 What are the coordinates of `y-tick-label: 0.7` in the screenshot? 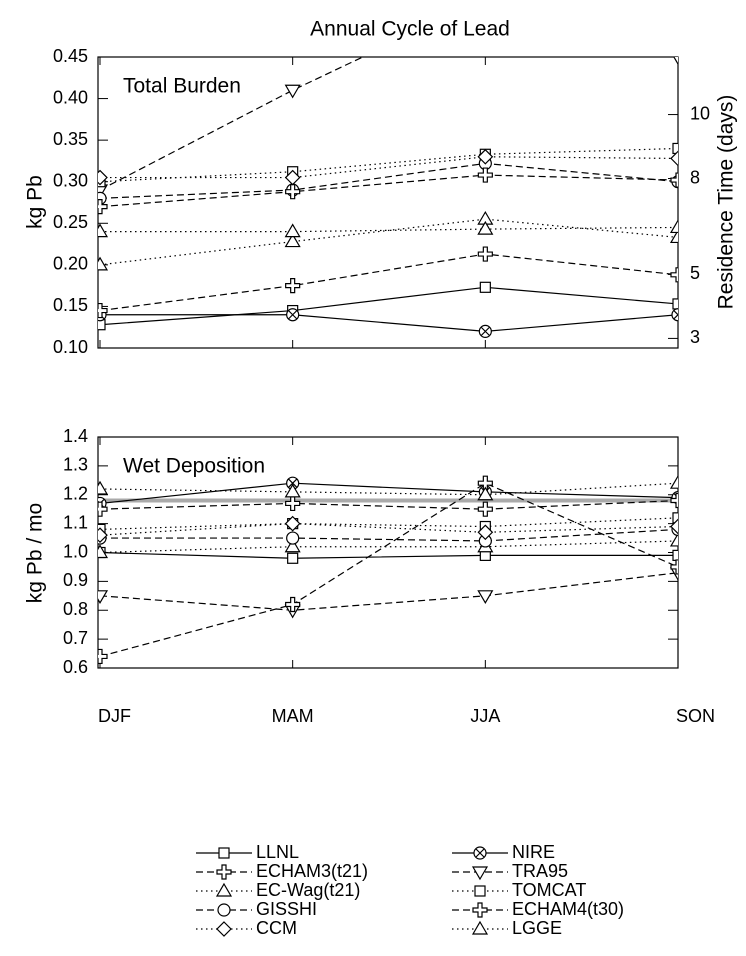 It's located at (75, 638).